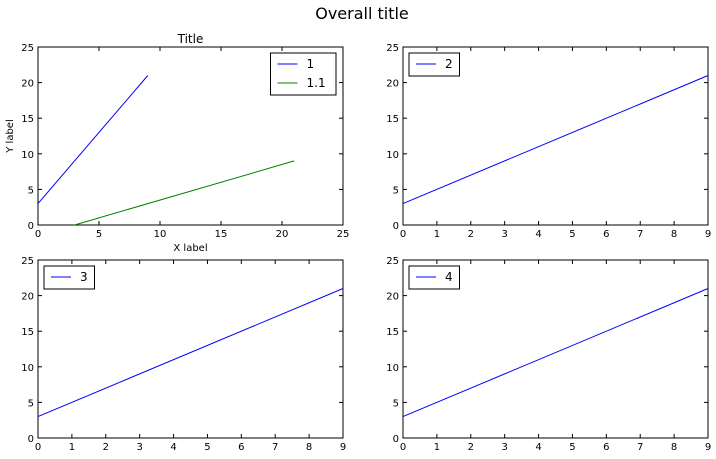 The image size is (716, 459). I want to click on x-axis-label: X label, so click(190, 248).